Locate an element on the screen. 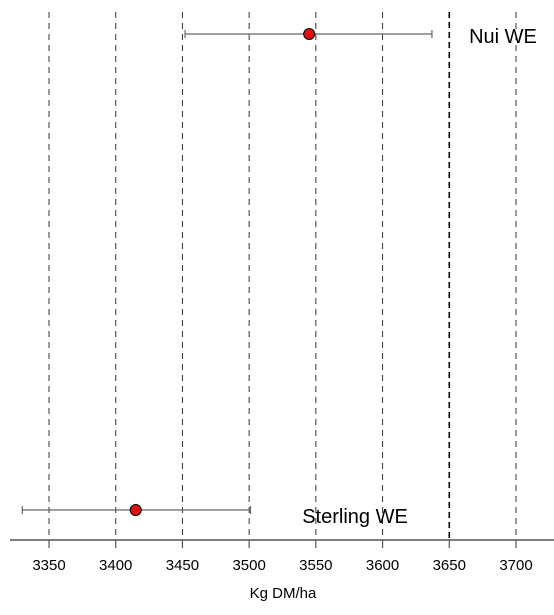 The width and height of the screenshot is (554, 615). x-tick-label: 3500 is located at coordinates (248, 565).